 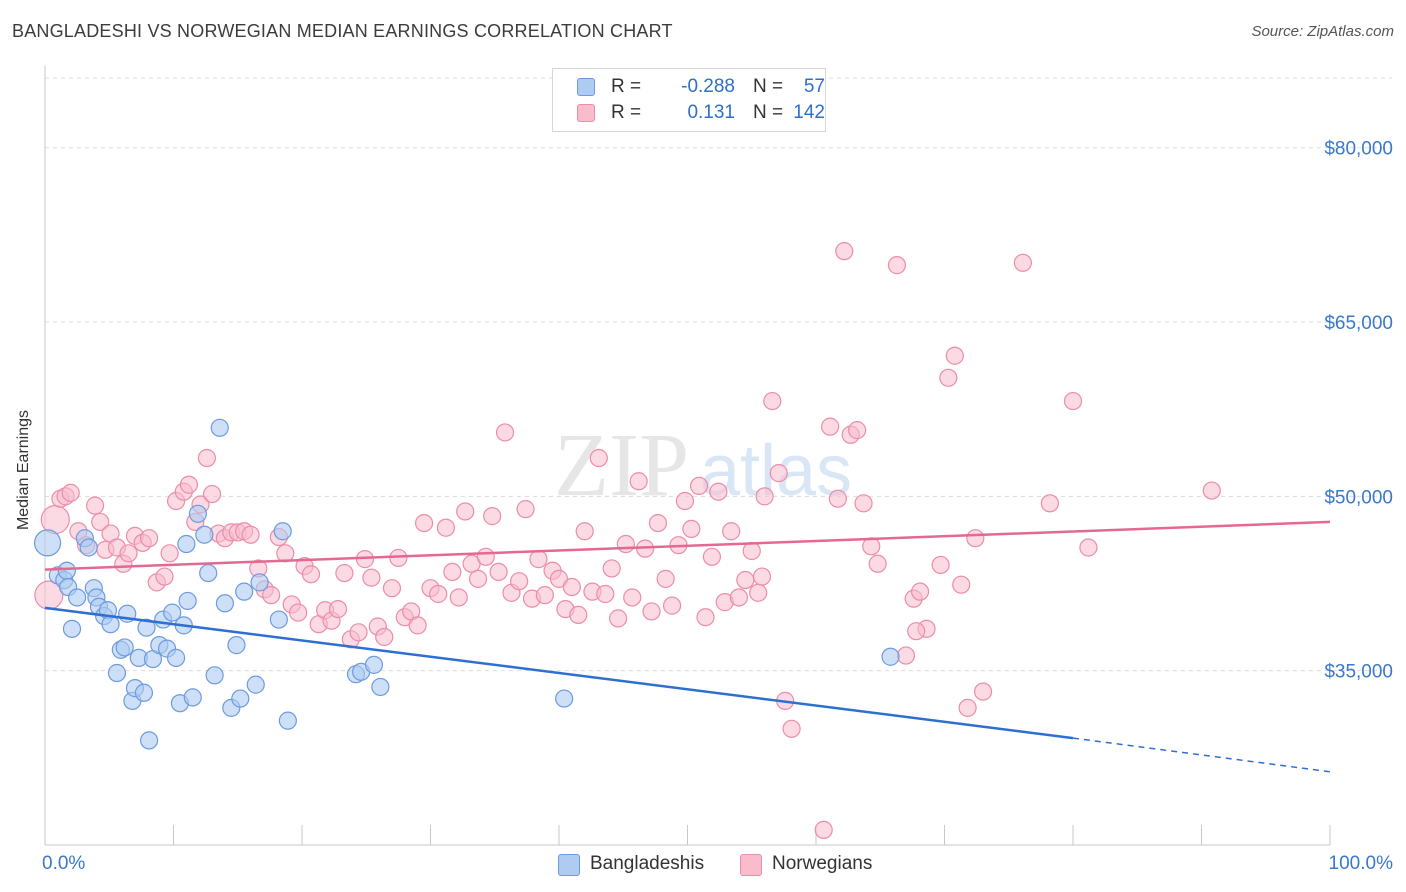 What do you see at coordinates (1201, 755) in the screenshot?
I see `bangladeshis-trend-extension` at bounding box center [1201, 755].